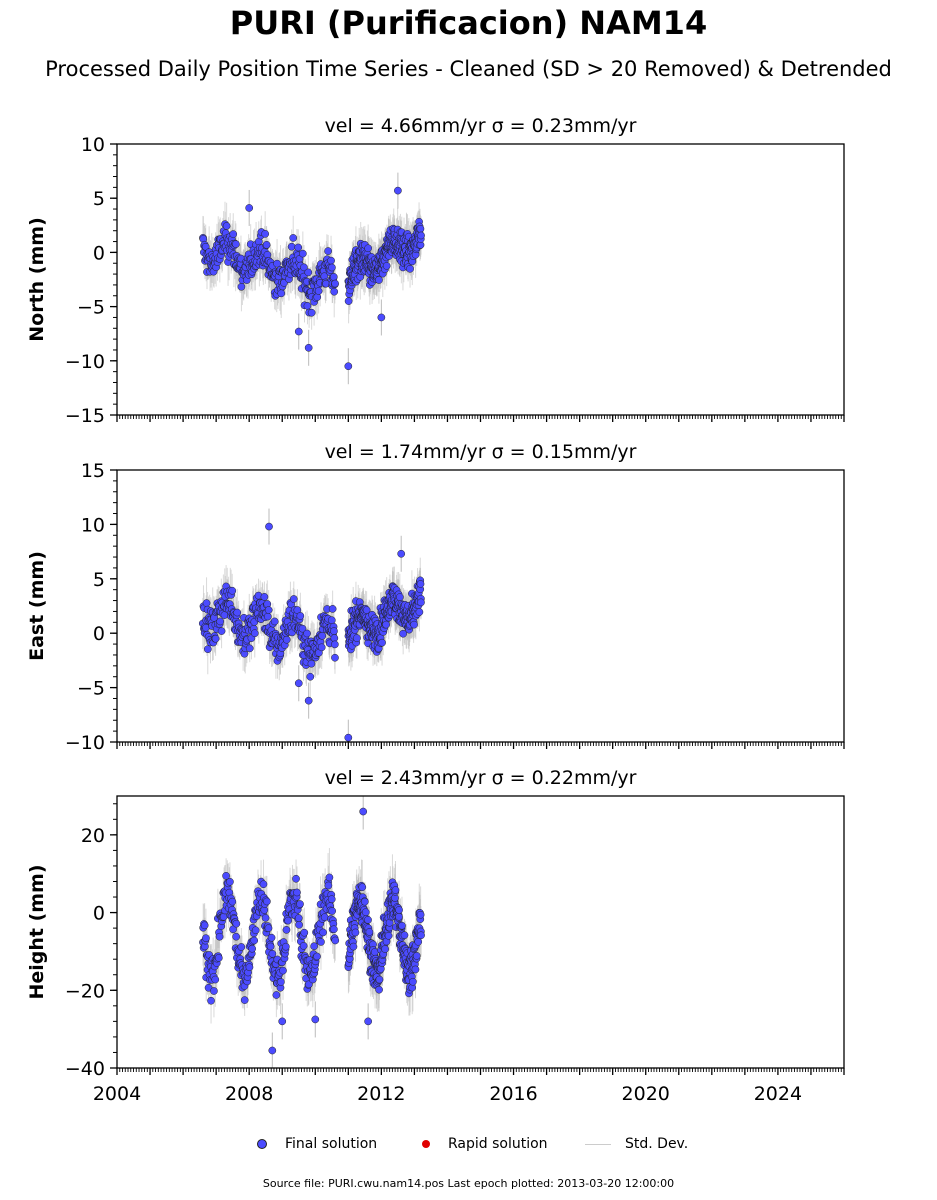  What do you see at coordinates (93, 836) in the screenshot?
I see `y-tick-label: 20` at bounding box center [93, 836].